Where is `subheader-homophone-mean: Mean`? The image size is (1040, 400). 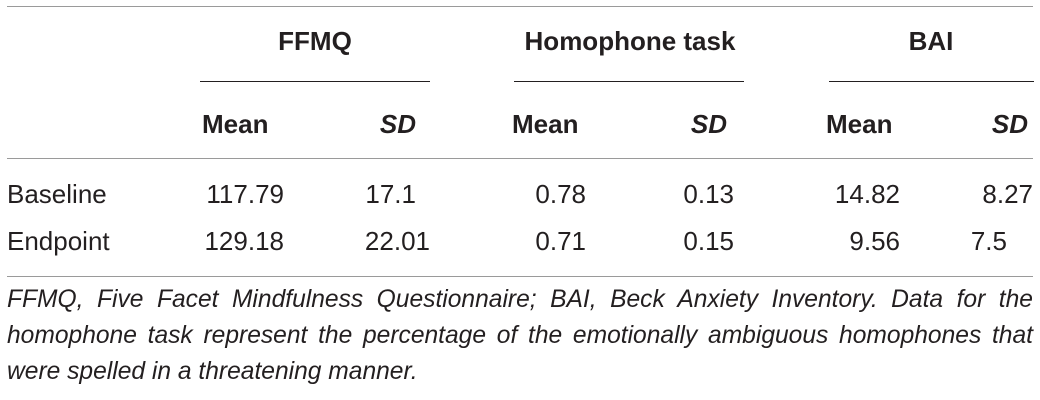
subheader-homophone-mean: Mean is located at coordinates (545, 124).